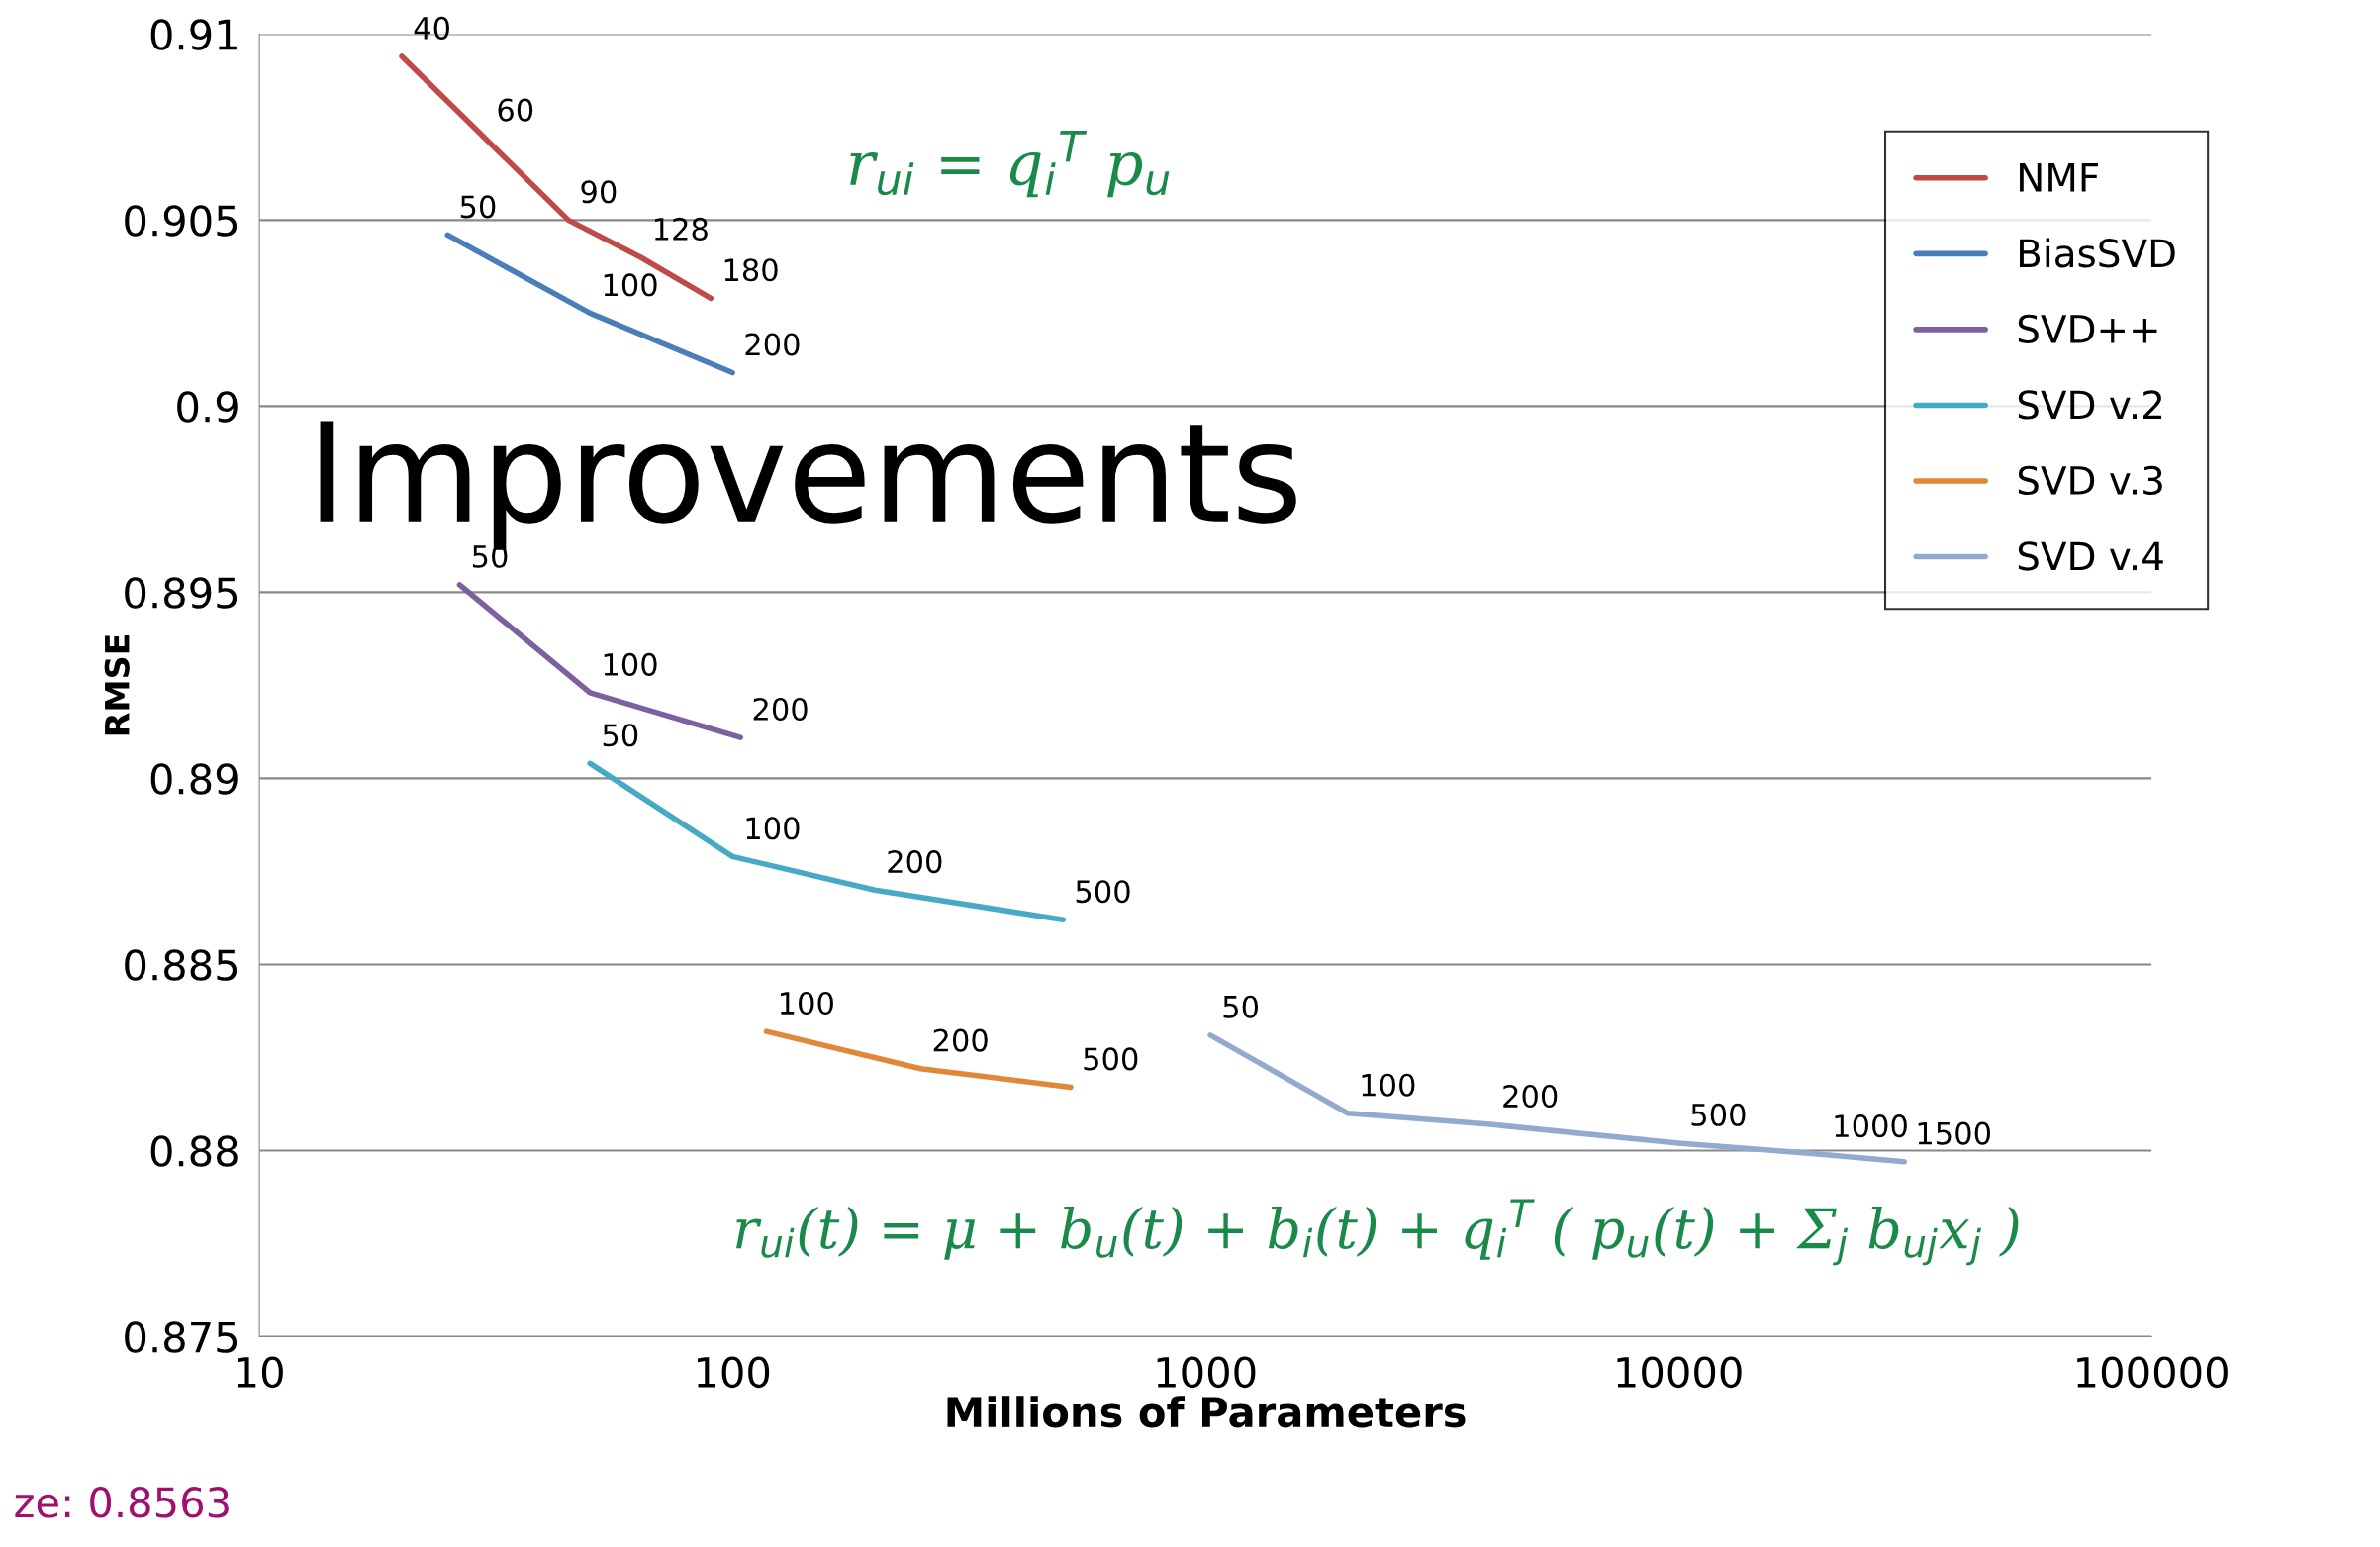  What do you see at coordinates (117, 685) in the screenshot?
I see `y-axis-title: RMSE` at bounding box center [117, 685].